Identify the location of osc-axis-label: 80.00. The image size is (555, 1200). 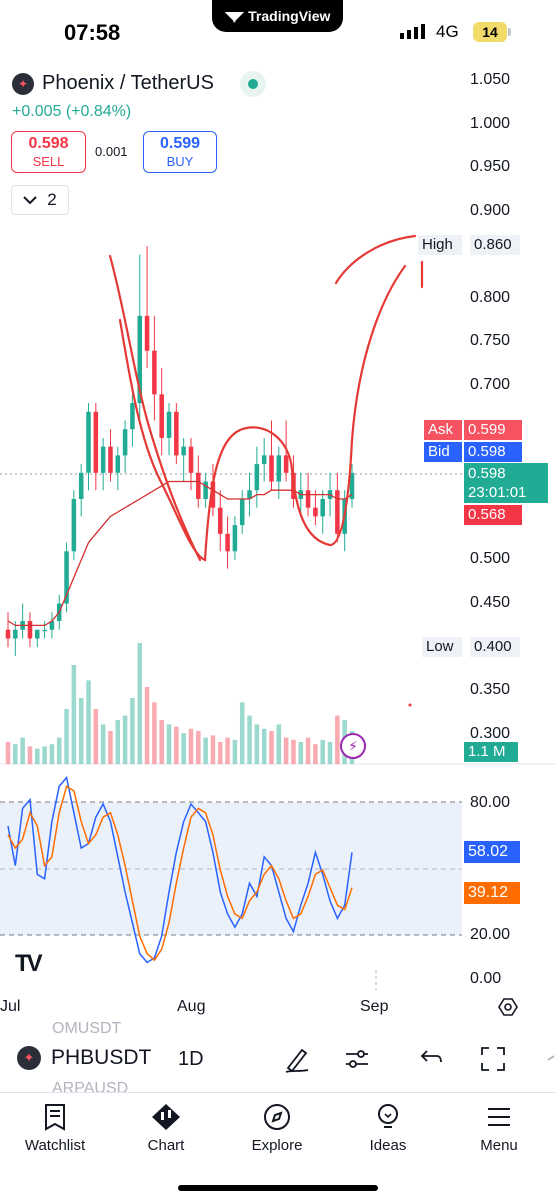
(490, 802).